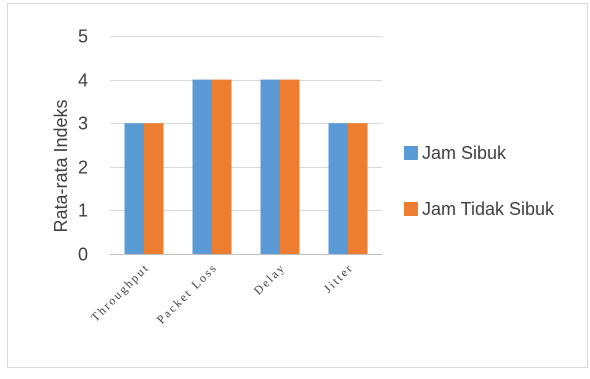  What do you see at coordinates (83, 146) in the screenshot?
I see `y-axis-tick-labels: 0 1 2 3 4 5` at bounding box center [83, 146].